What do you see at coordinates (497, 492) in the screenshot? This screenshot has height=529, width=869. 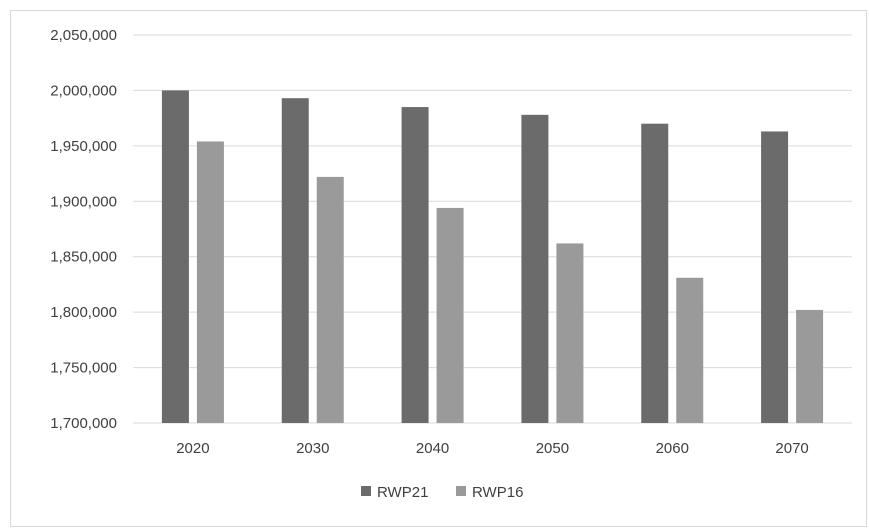 I see `legend-label-rwp16: RWP16` at bounding box center [497, 492].